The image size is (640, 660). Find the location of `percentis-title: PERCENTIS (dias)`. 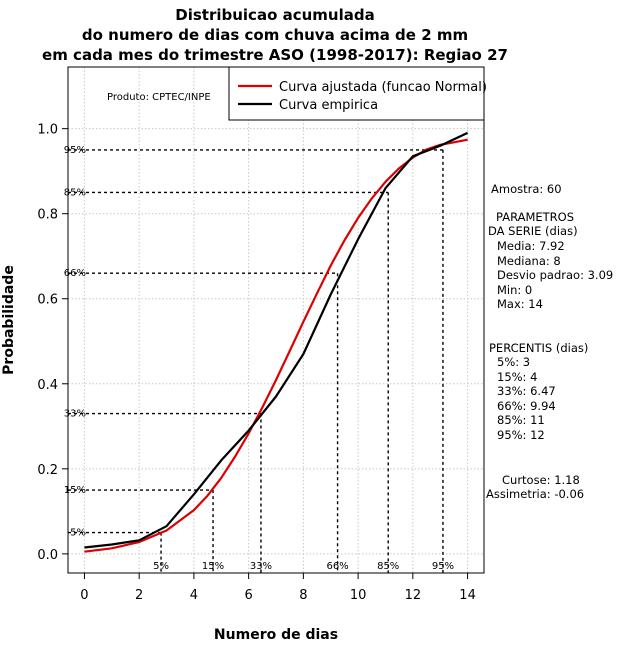

percentis-title: PERCENTIS (dias) is located at coordinates (538, 348).